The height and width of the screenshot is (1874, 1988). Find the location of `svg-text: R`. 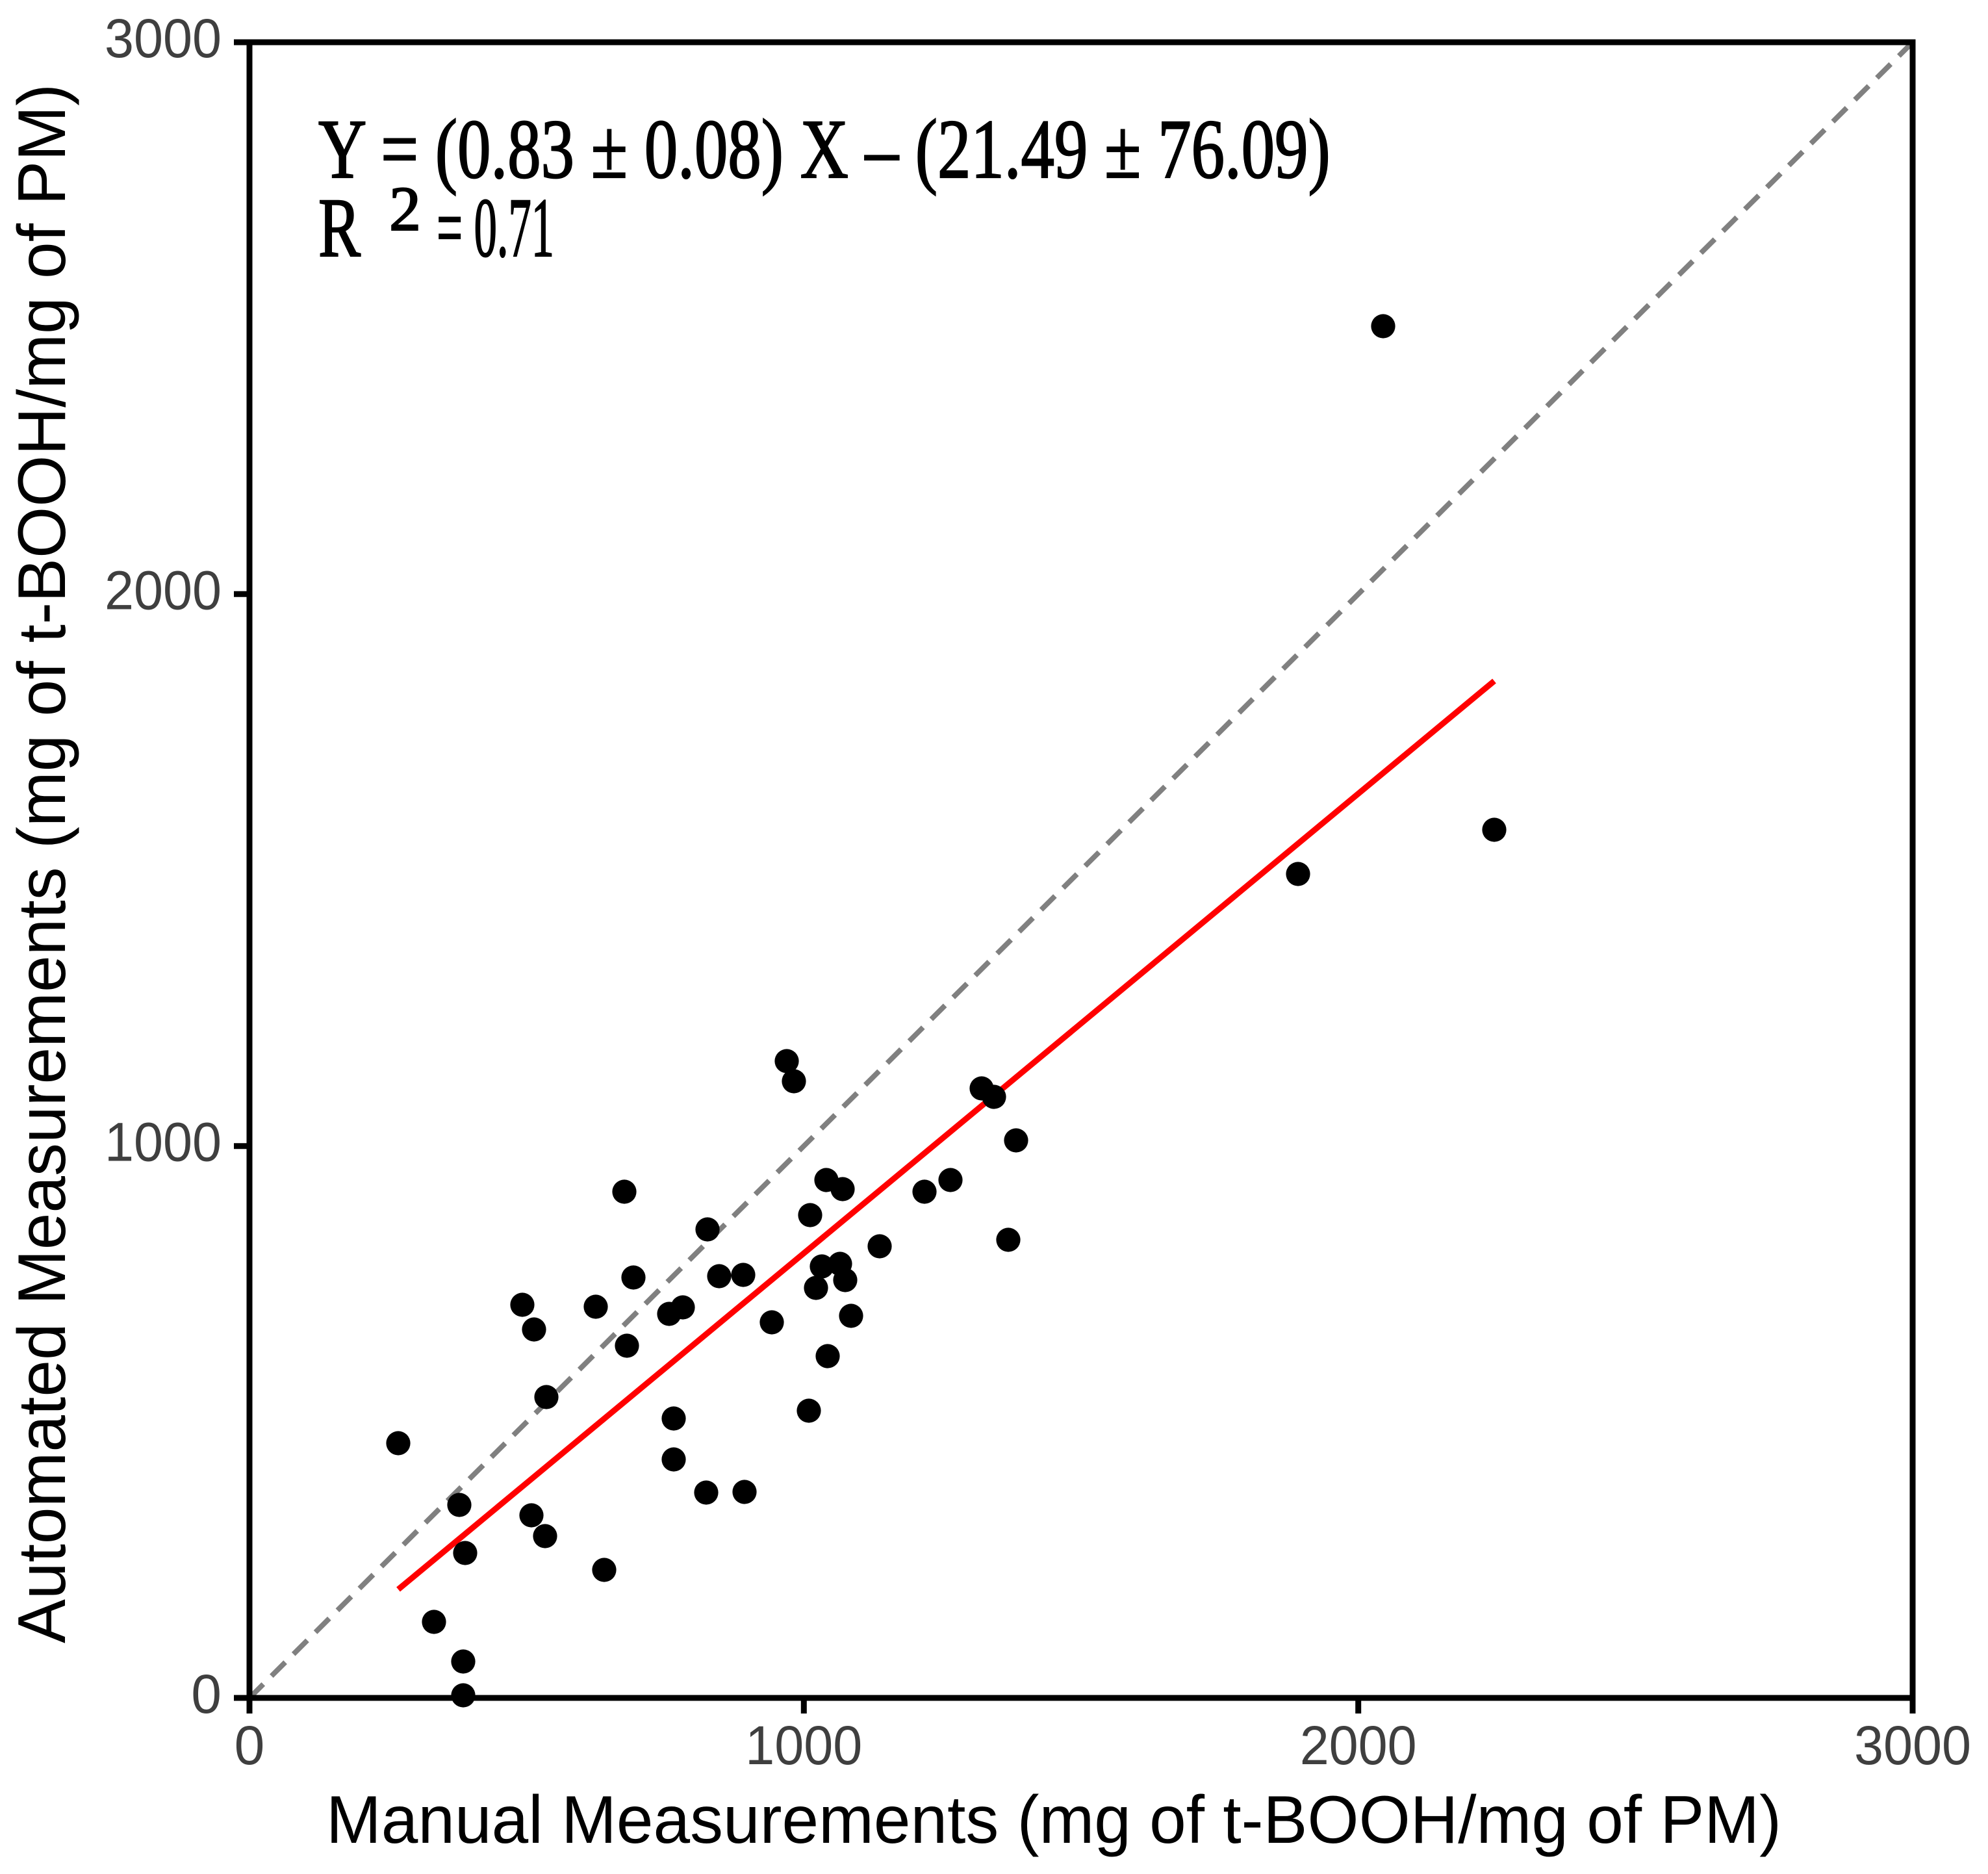

svg-text: R is located at coordinates (339, 228).